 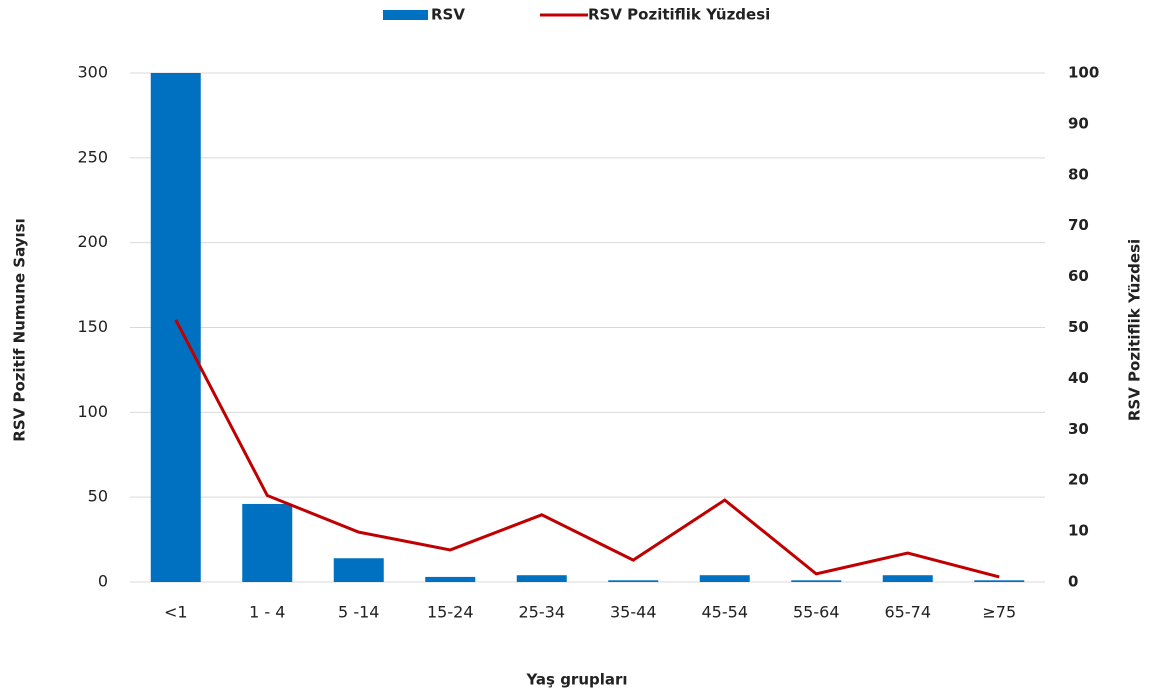 I want to click on y2-tick-label: 40, so click(x=1078, y=378).